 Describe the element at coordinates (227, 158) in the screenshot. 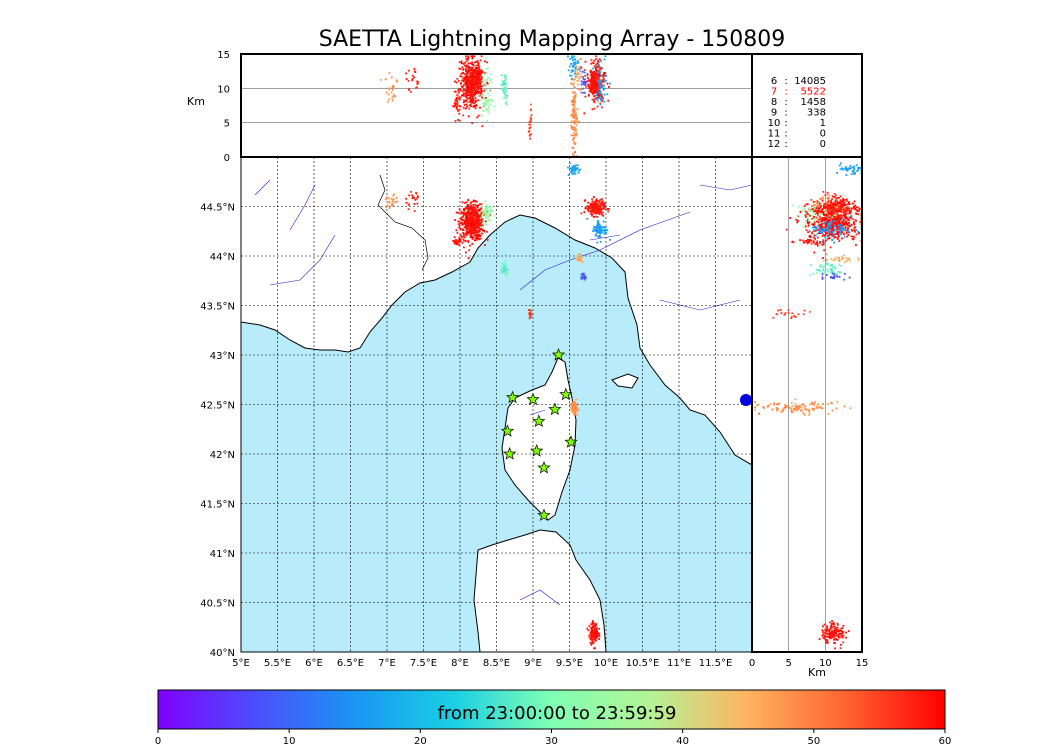

I see `altitude-y-tick: 0` at that location.